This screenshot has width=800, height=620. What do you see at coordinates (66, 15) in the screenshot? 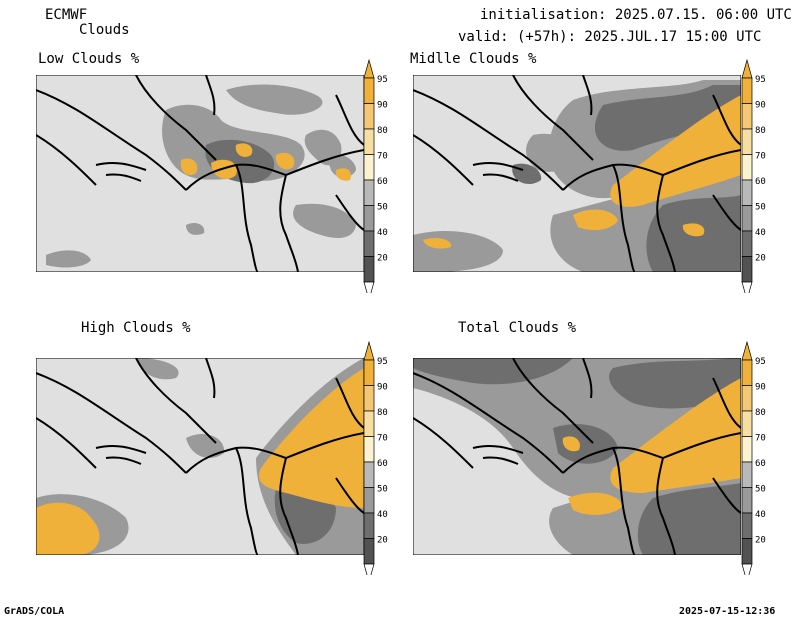
I see `model-name: ECMWF` at bounding box center [66, 15].